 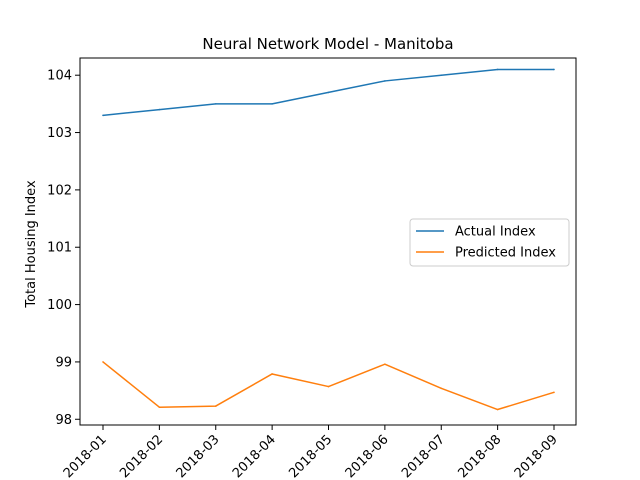 What do you see at coordinates (536, 456) in the screenshot?
I see `x-tick-label: 2018-09` at bounding box center [536, 456].